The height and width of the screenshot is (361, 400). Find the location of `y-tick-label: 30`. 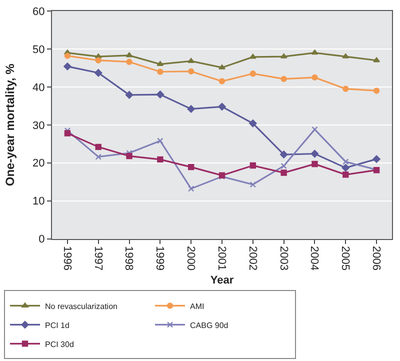

y-tick-label: 30 is located at coordinates (38, 126).